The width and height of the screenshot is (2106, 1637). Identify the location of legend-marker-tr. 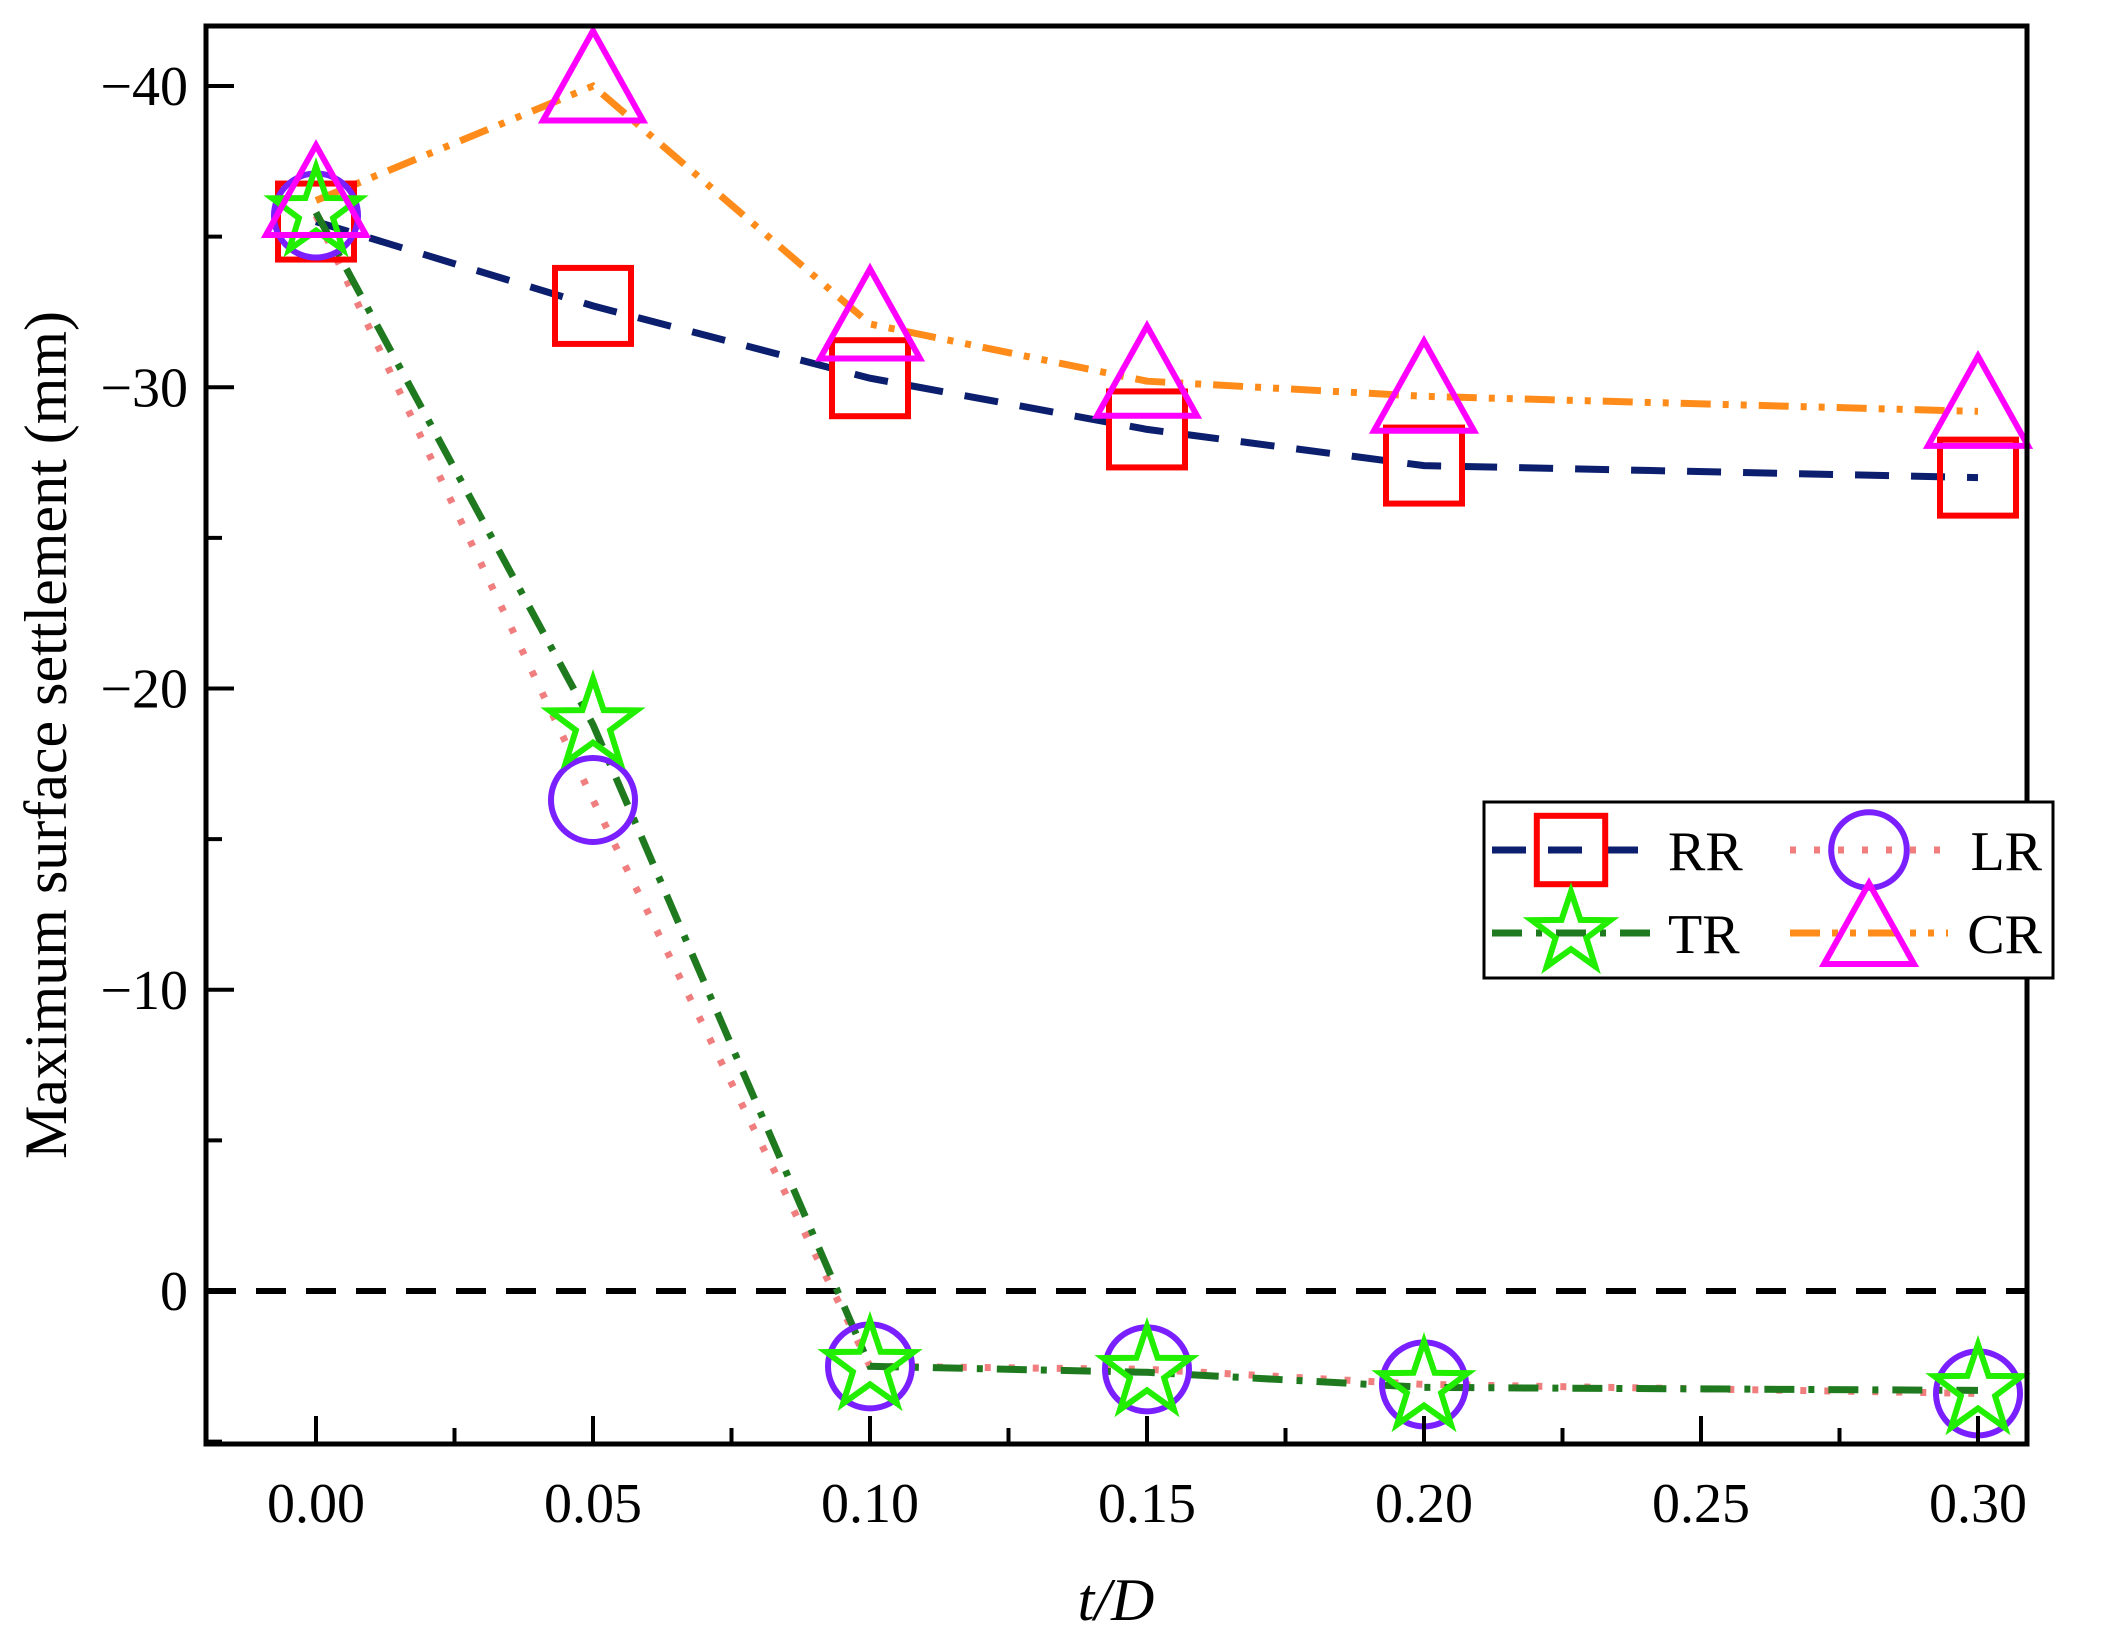
(1571, 928).